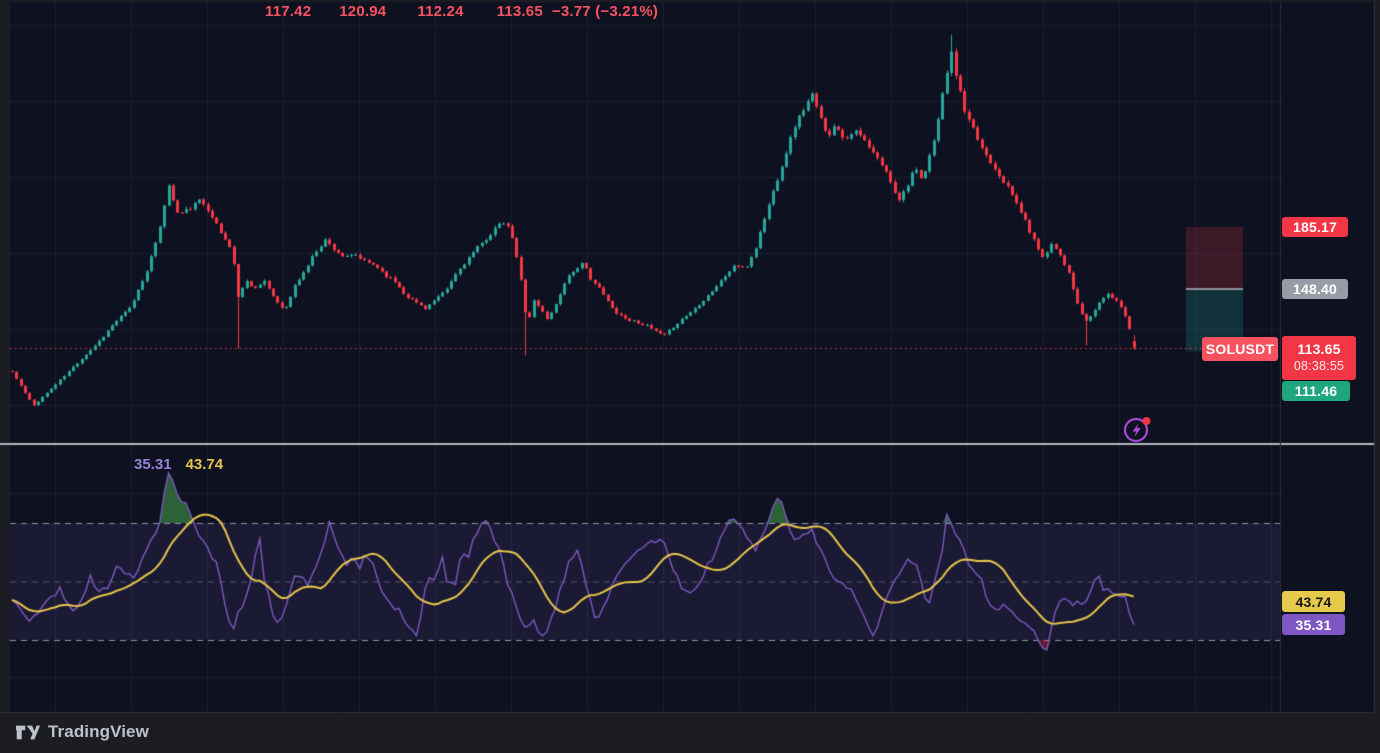 Image resolution: width=1380 pixels, height=753 pixels. Describe the element at coordinates (440, 11) in the screenshot. I see `low-value: 112.24` at that location.